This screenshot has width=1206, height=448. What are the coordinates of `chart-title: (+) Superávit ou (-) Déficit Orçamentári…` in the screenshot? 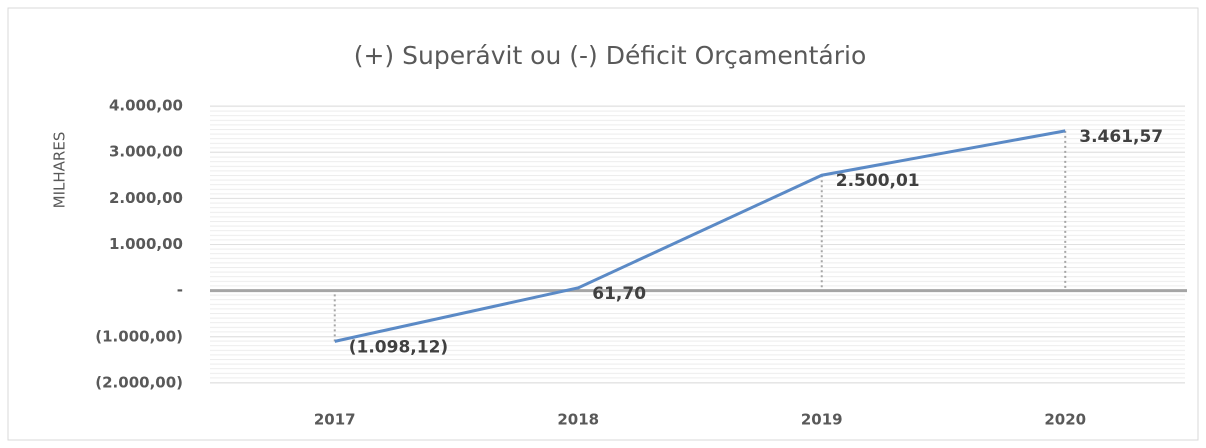 It's located at (610, 55).